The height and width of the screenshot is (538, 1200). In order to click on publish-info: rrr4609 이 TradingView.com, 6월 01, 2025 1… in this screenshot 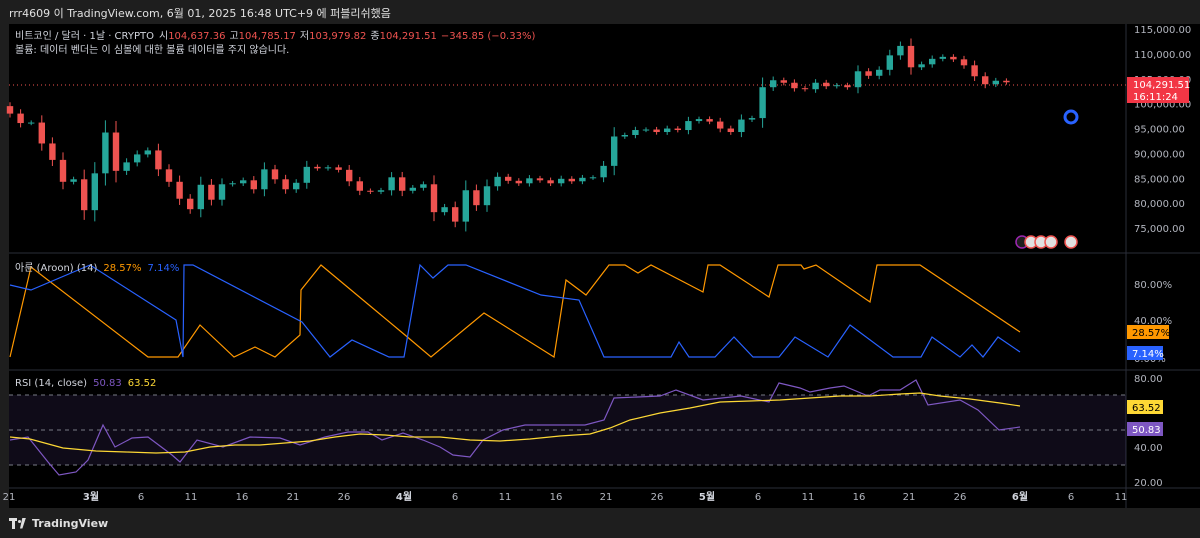, I will do `click(200, 13)`.